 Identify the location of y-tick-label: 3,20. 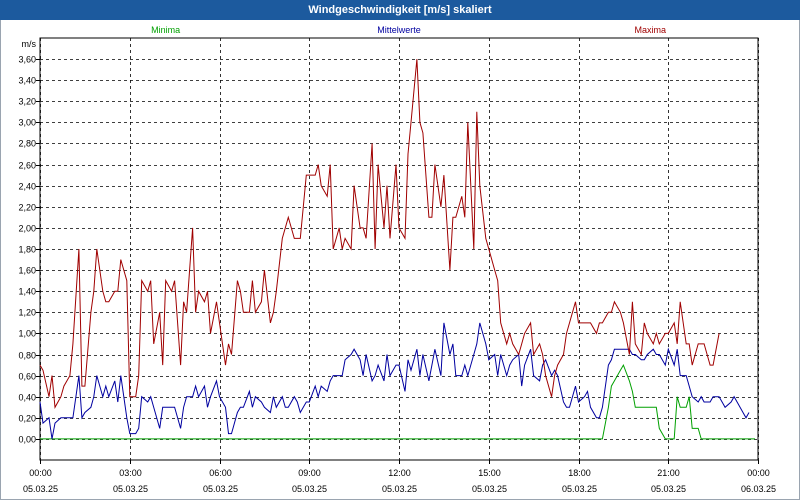
(27, 102).